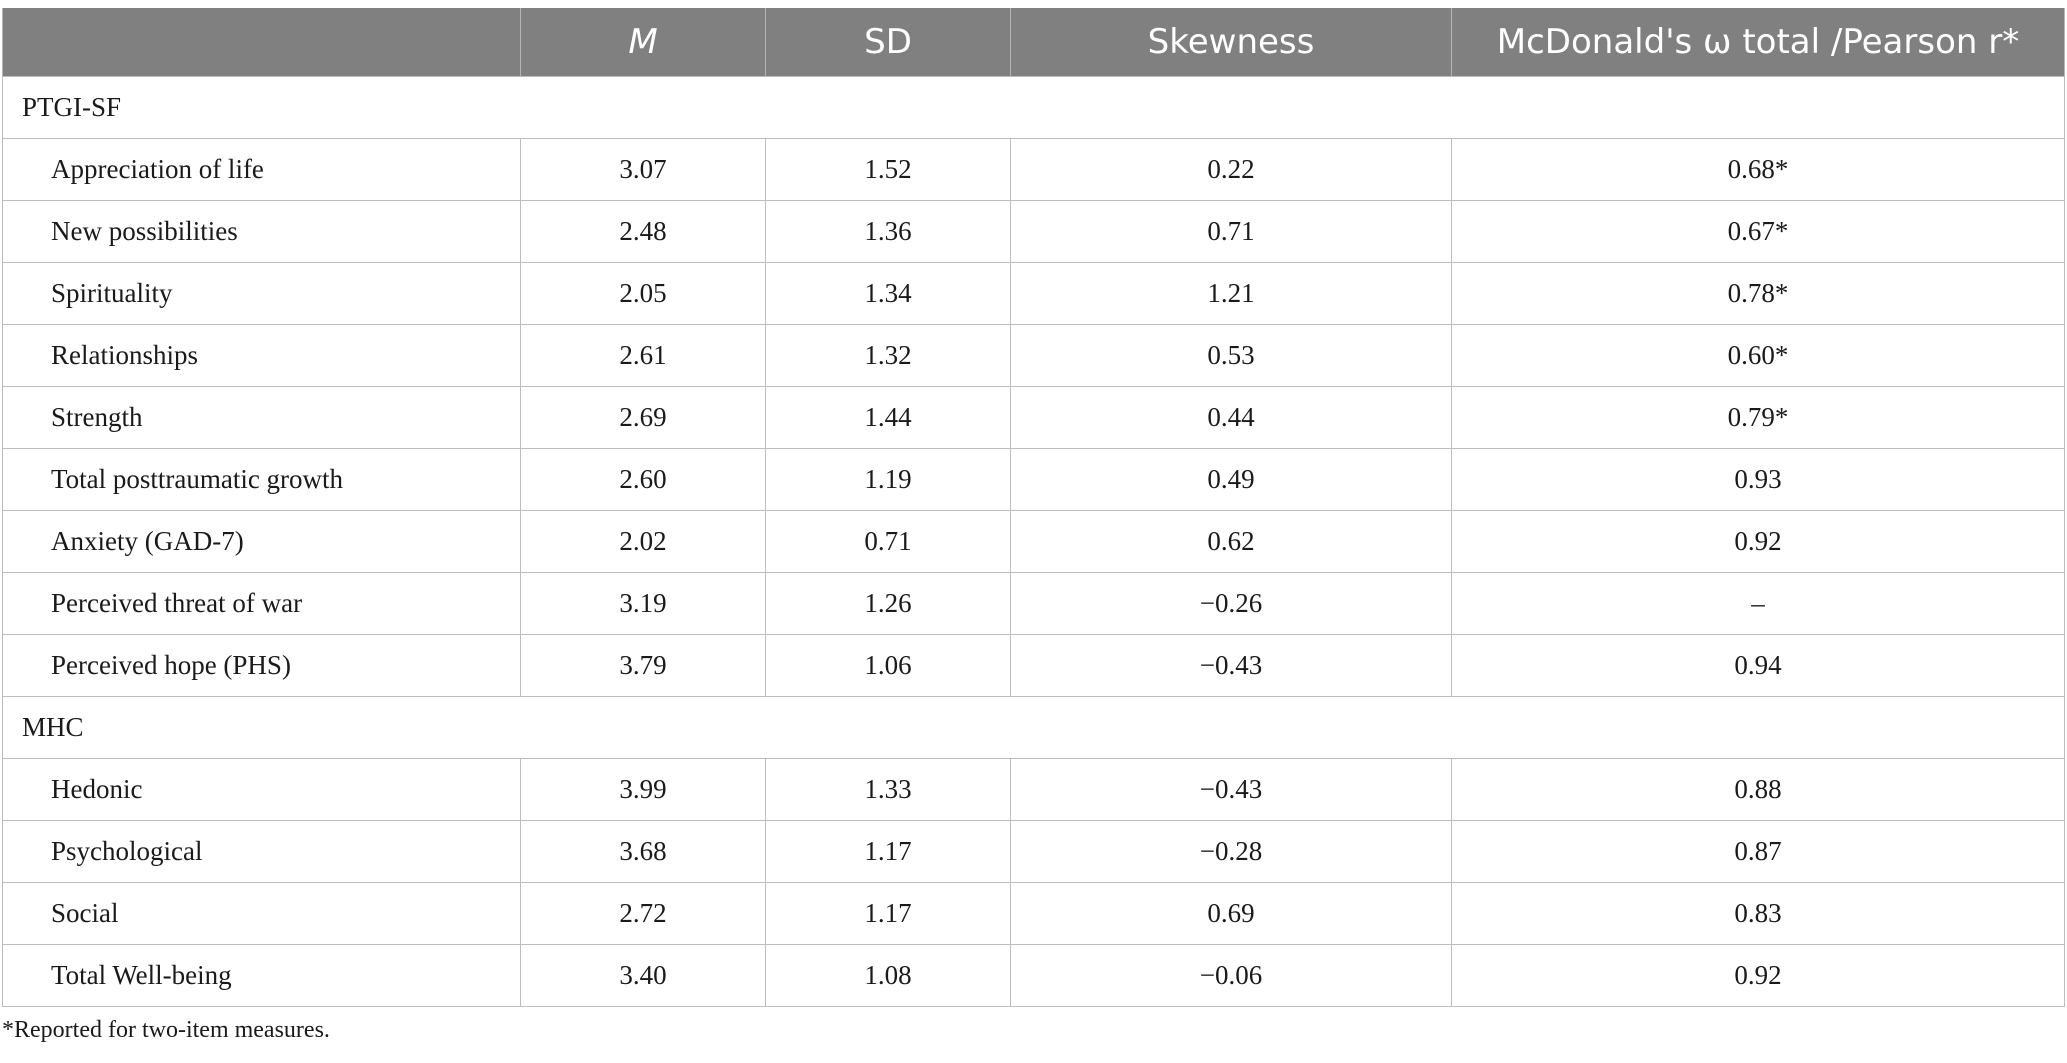  What do you see at coordinates (888, 355) in the screenshot?
I see `cell-sd: 1.32` at bounding box center [888, 355].